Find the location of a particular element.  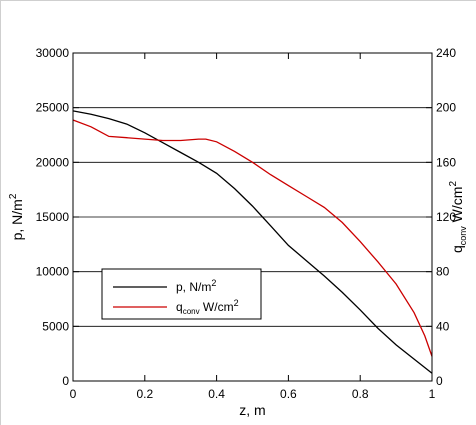

x-tick-label-0: 0 is located at coordinates (73, 394).